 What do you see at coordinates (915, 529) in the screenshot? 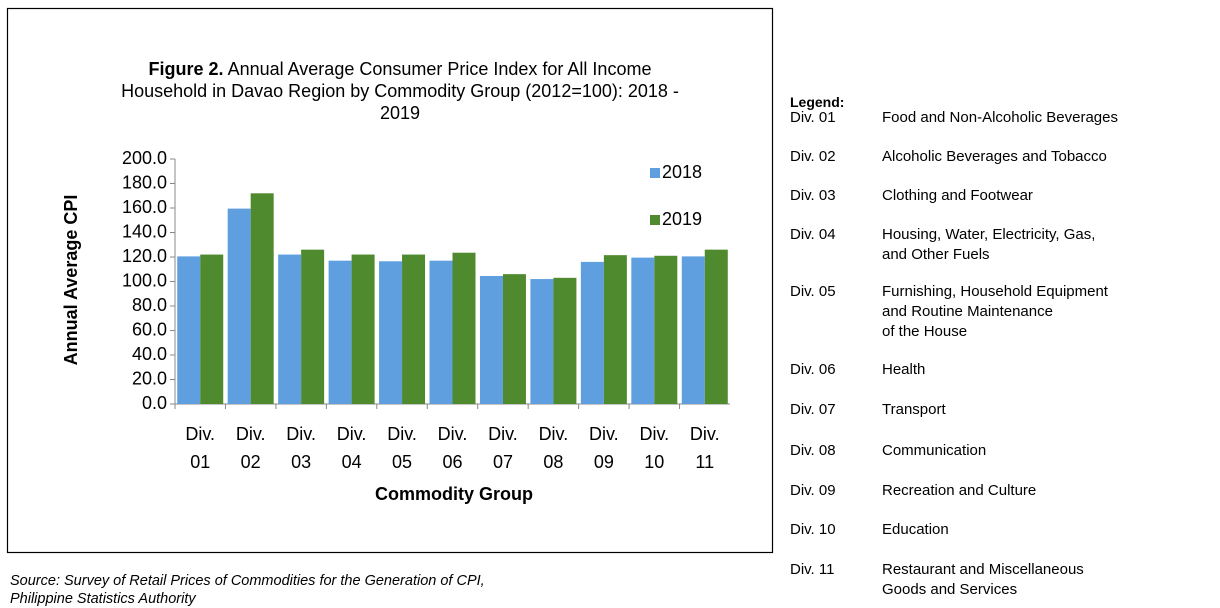
I see `legend-description: Education` at bounding box center [915, 529].